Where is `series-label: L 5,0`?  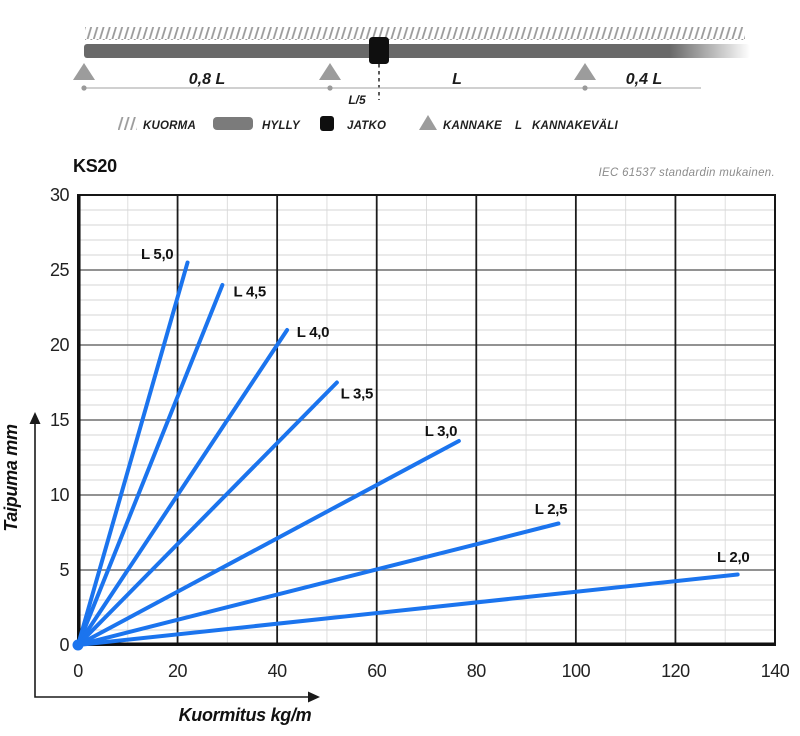
series-label: L 5,0 is located at coordinates (157, 254).